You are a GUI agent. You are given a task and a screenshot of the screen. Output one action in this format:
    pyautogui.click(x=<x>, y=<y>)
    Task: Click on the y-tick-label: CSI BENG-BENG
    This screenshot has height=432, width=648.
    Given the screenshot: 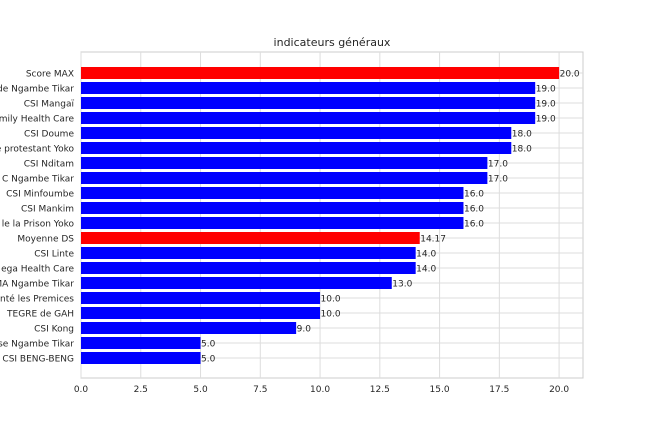 What is the action you would take?
    pyautogui.click(x=38, y=360)
    